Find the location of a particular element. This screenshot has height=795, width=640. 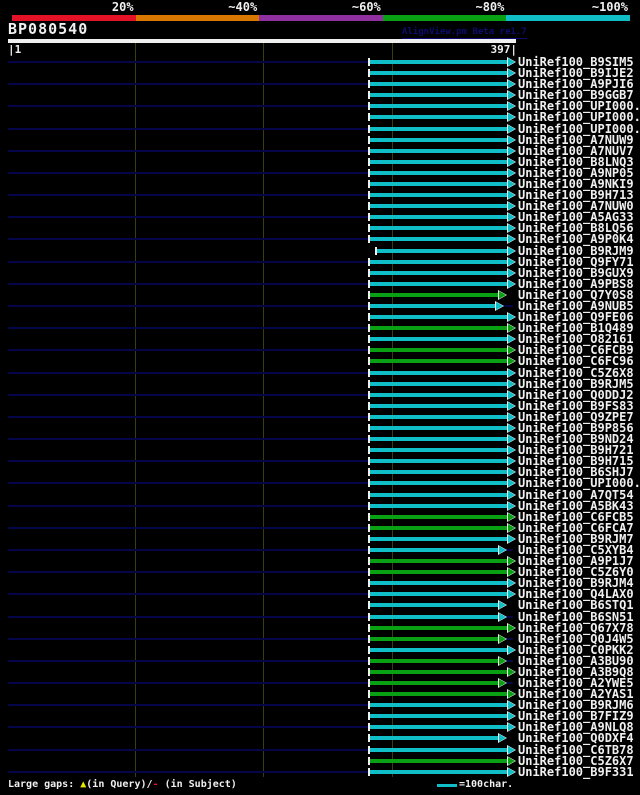

hit-label: UniRef100_Q9FY71 is located at coordinates (576, 262).